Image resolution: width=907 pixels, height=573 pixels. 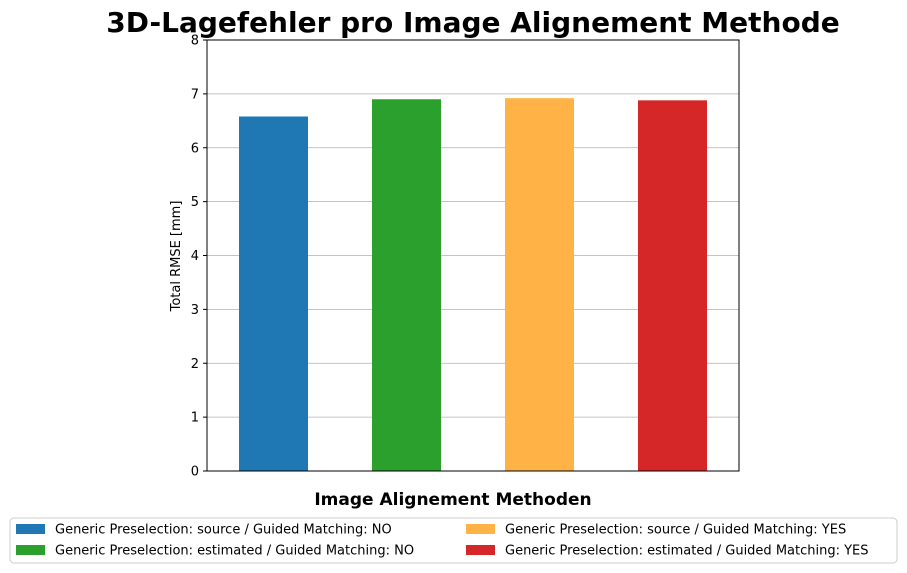 I want to click on y-tick-label: 1, so click(x=195, y=418).